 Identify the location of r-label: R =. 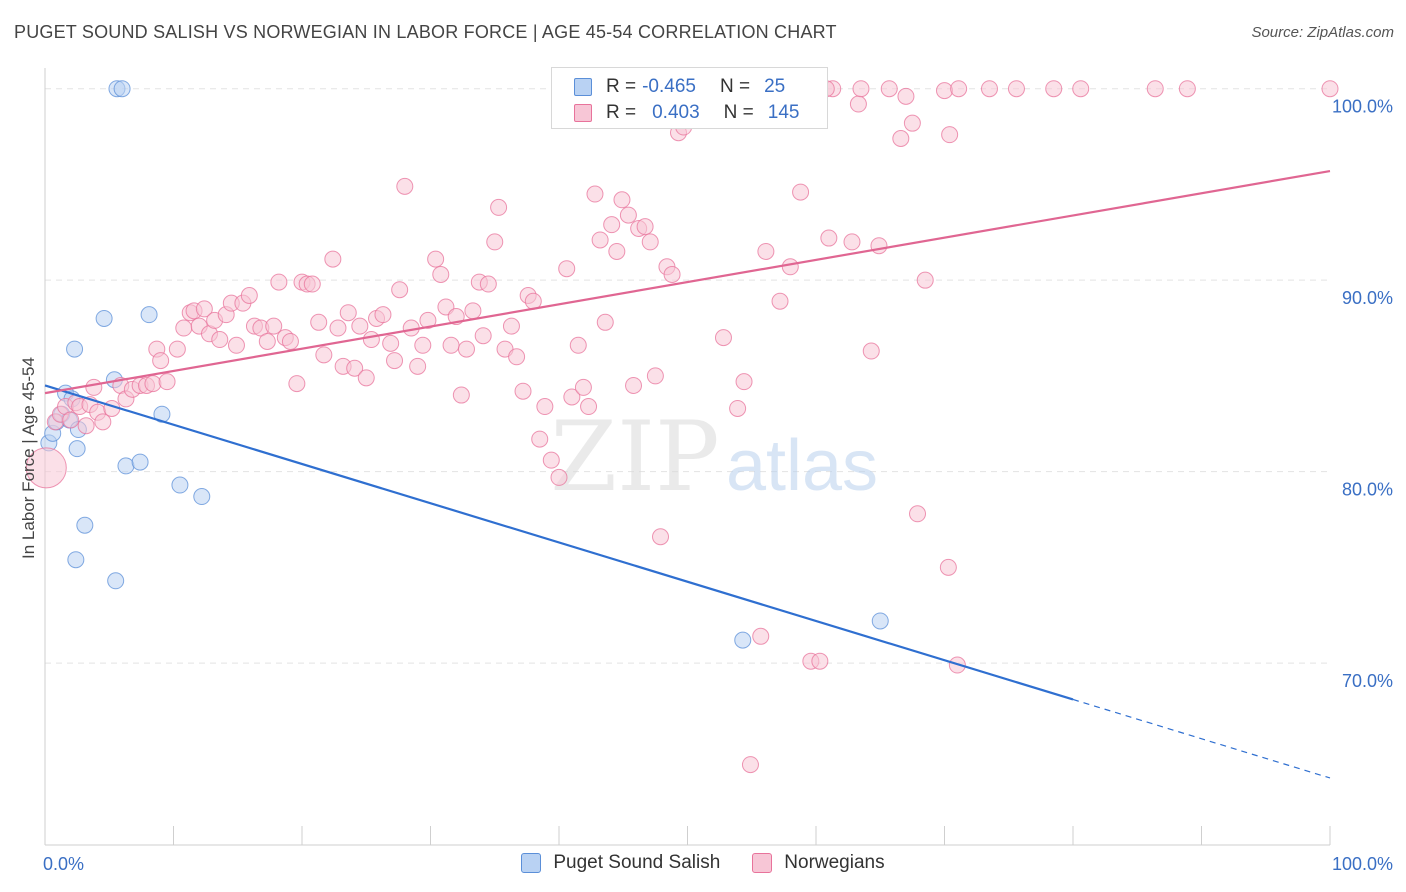
(621, 112).